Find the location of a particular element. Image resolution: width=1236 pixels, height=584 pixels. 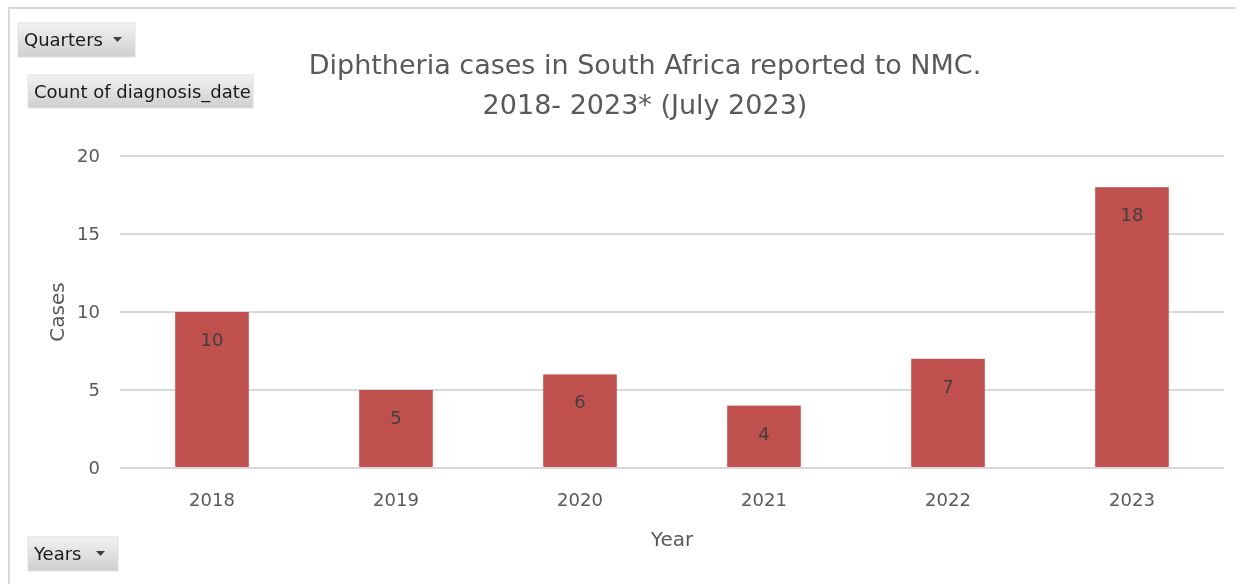

x-axis-title: Year is located at coordinates (671, 539).